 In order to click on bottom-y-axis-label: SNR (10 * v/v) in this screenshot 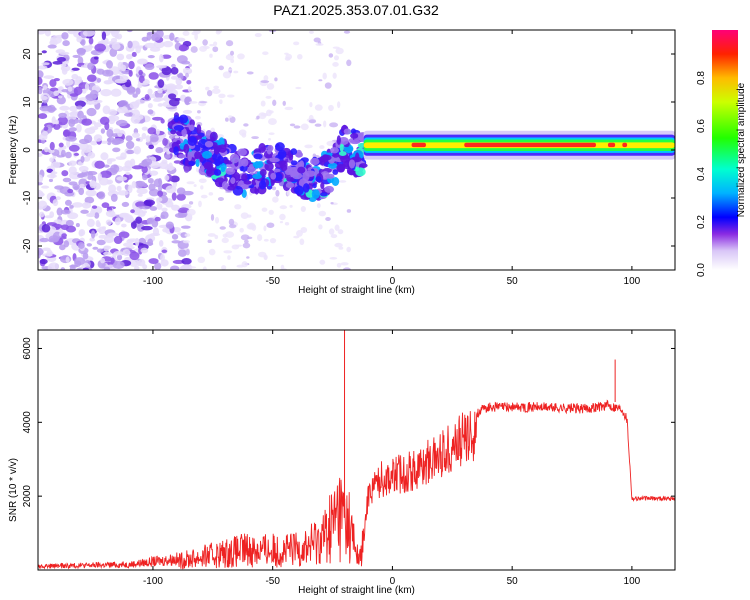, I will do `click(13, 490)`.